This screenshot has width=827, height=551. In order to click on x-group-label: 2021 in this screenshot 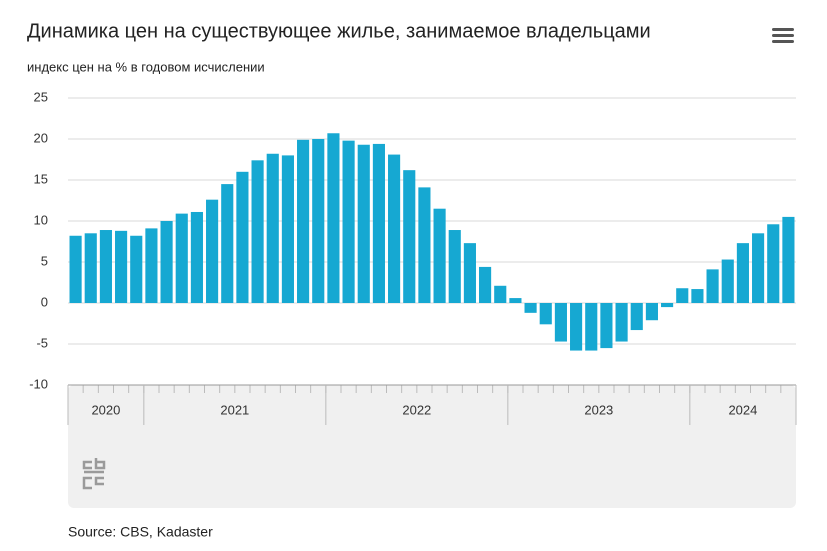, I will do `click(234, 409)`.